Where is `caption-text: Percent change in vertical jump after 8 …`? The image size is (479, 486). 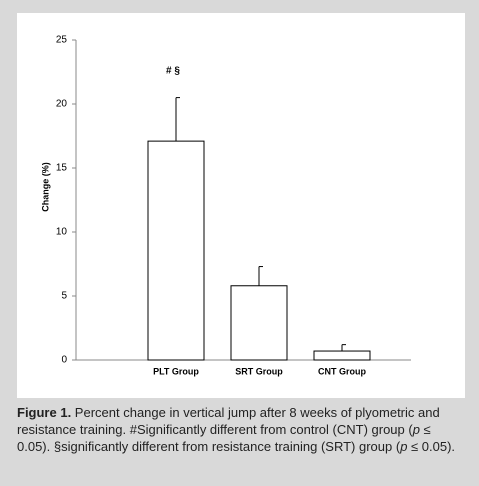
caption-text: Percent change in vertical jump after 8 … is located at coordinates (228, 421).